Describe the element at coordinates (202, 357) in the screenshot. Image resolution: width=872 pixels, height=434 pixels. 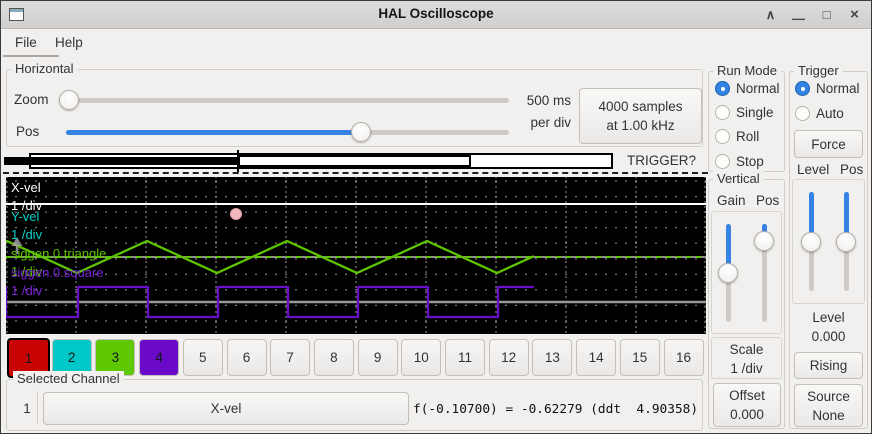
I see `channel-button-5: 5` at that location.